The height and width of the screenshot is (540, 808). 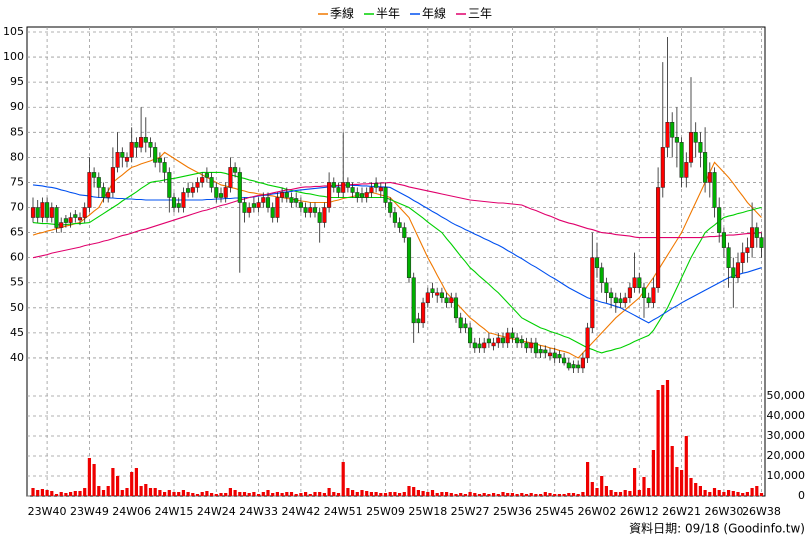 I want to click on y-tick-label: 65, so click(x=17, y=232).